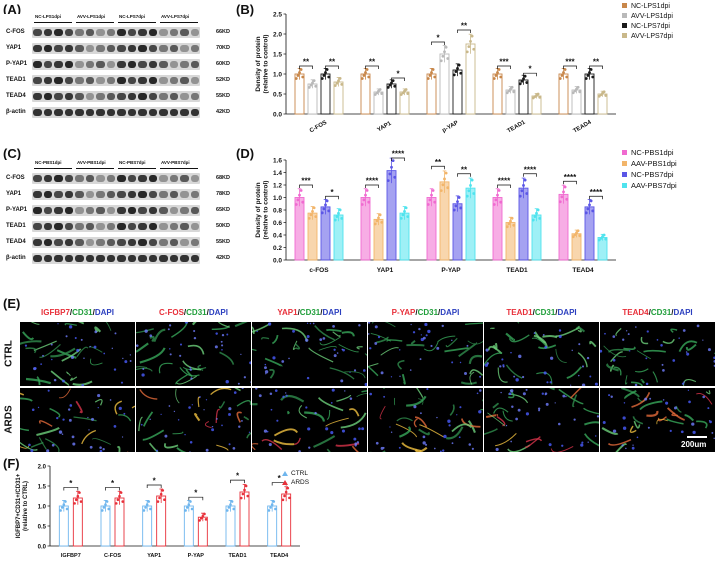 The height and width of the screenshot is (581, 720). I want to click on y-tick-label: 0.6, so click(277, 223).